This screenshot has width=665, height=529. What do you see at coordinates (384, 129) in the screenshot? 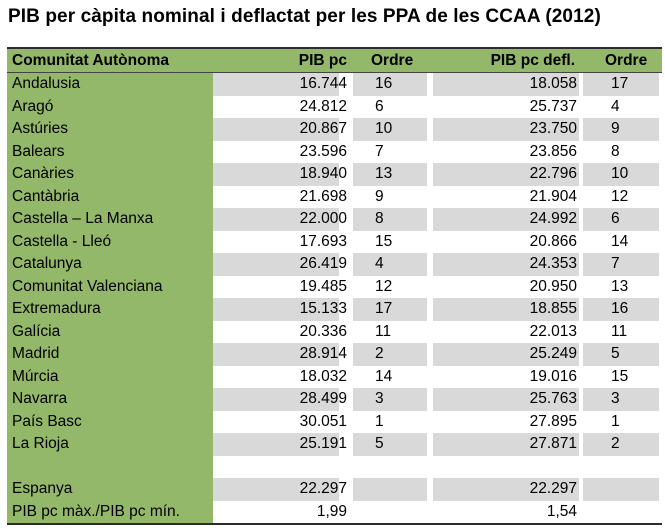
I see `rank-cell: 10` at bounding box center [384, 129].